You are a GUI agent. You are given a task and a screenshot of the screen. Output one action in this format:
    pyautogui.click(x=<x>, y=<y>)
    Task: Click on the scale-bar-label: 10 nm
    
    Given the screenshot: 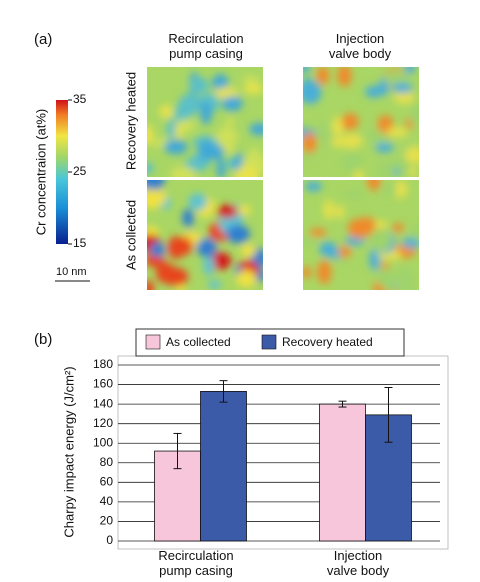 What is the action you would take?
    pyautogui.click(x=71, y=272)
    